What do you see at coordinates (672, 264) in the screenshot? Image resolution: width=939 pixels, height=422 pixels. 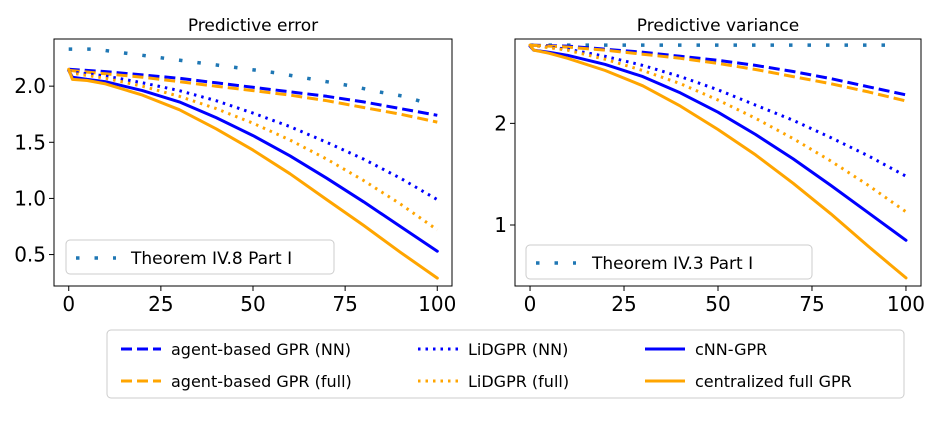 I see `legend-label-theorem-iv3: Theorem IV.3 Part I` at bounding box center [672, 264].